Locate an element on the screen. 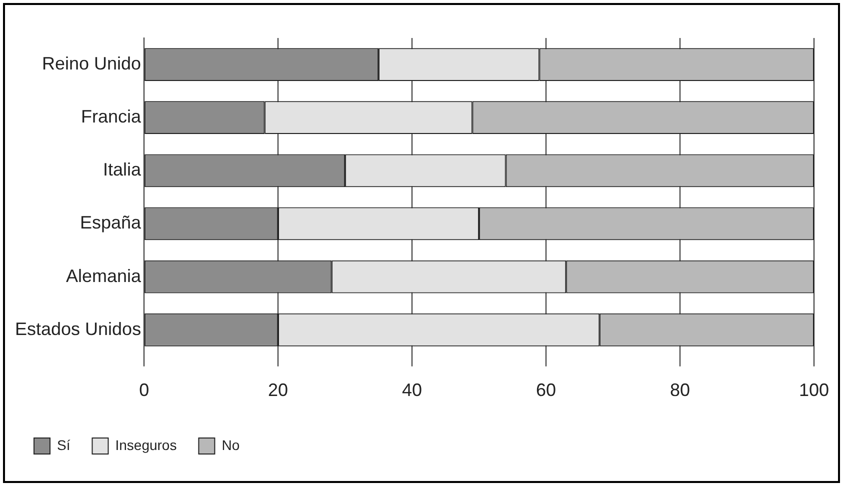 Image resolution: width=843 pixels, height=486 pixels. legend-label: Inseguros is located at coordinates (146, 444).